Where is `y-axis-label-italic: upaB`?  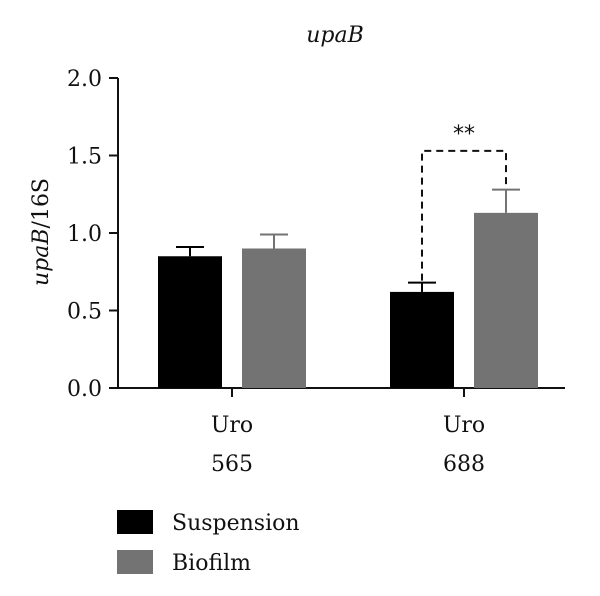 y-axis-label-italic: upaB is located at coordinates (41, 257).